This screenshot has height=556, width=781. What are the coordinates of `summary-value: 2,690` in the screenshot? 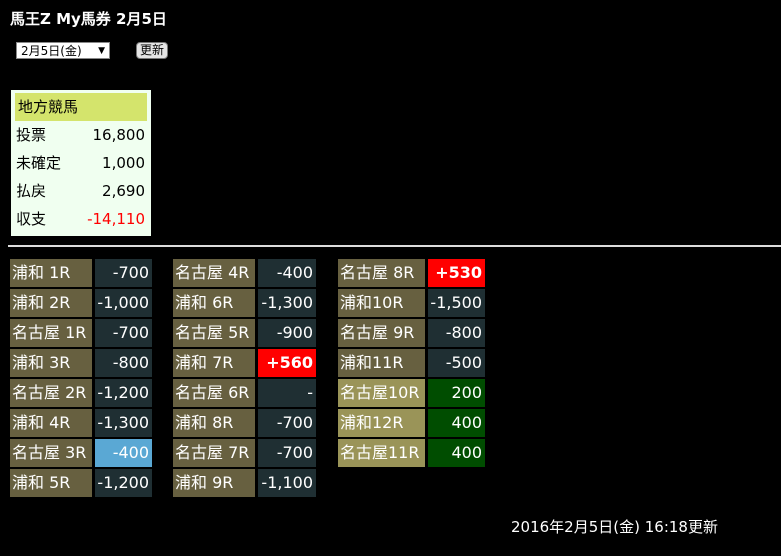 It's located at (123, 191).